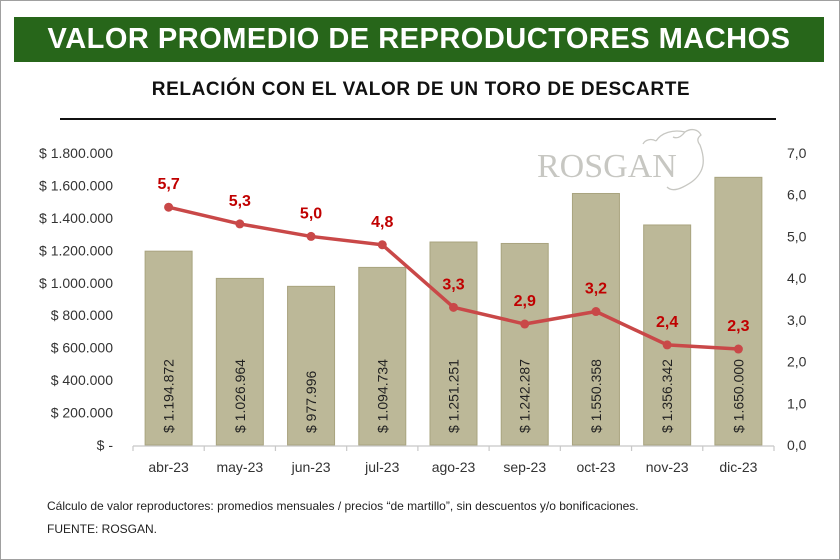 The width and height of the screenshot is (840, 560). Describe the element at coordinates (797, 278) in the screenshot. I see `right-y-tick-label: 4,0` at that location.